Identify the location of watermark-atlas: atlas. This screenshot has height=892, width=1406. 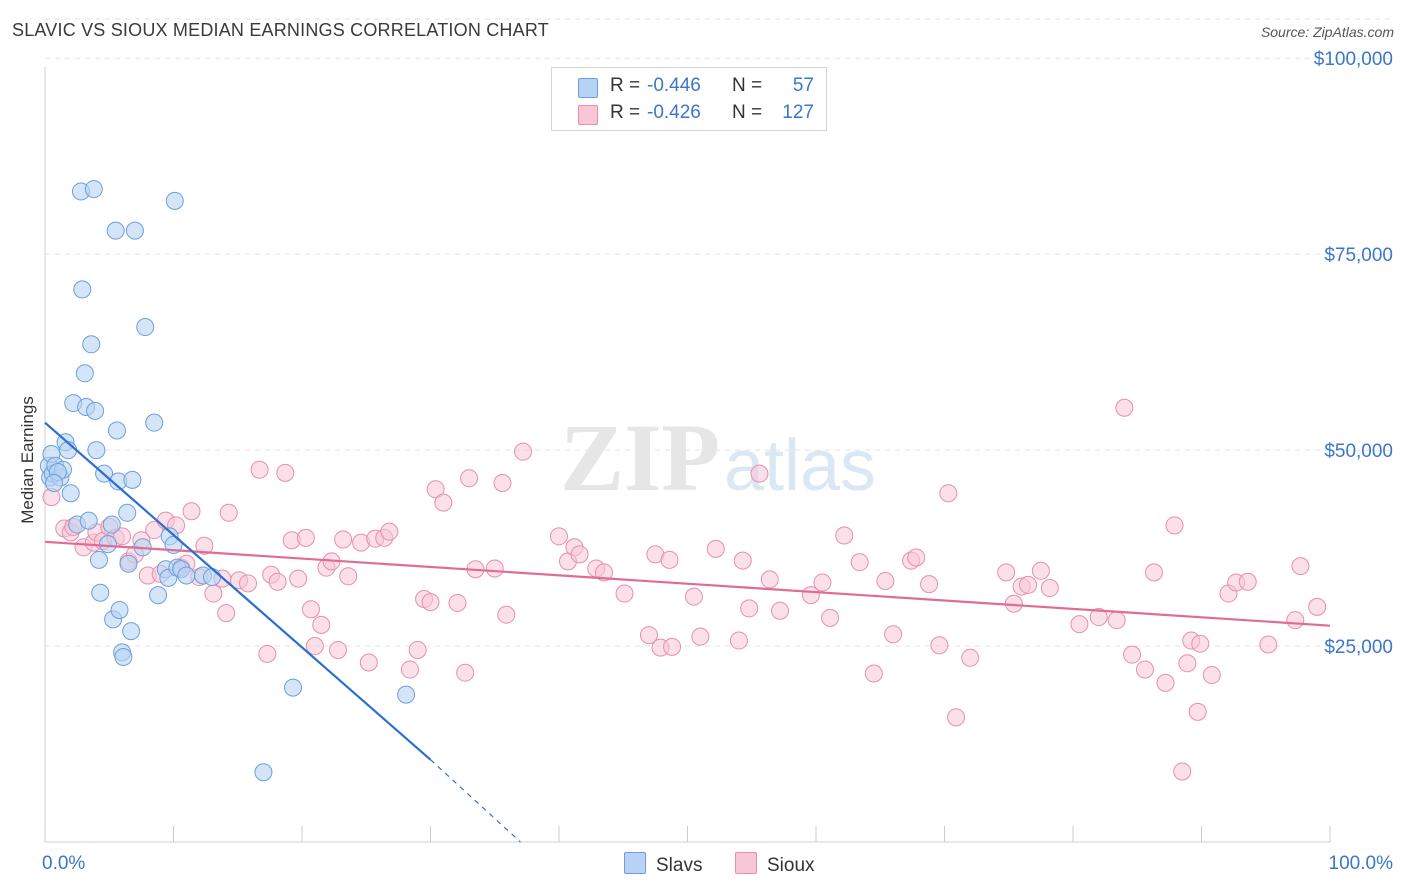
(800, 466).